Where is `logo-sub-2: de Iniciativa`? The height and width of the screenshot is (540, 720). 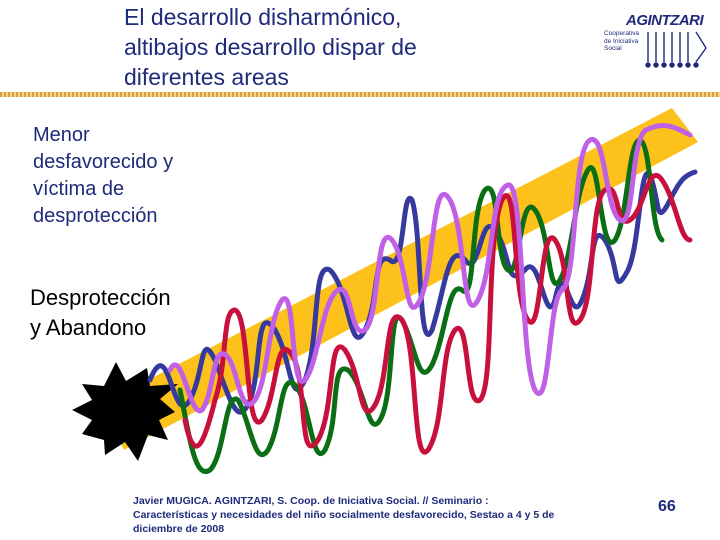 logo-sub-2: de Iniciativa is located at coordinates (621, 41).